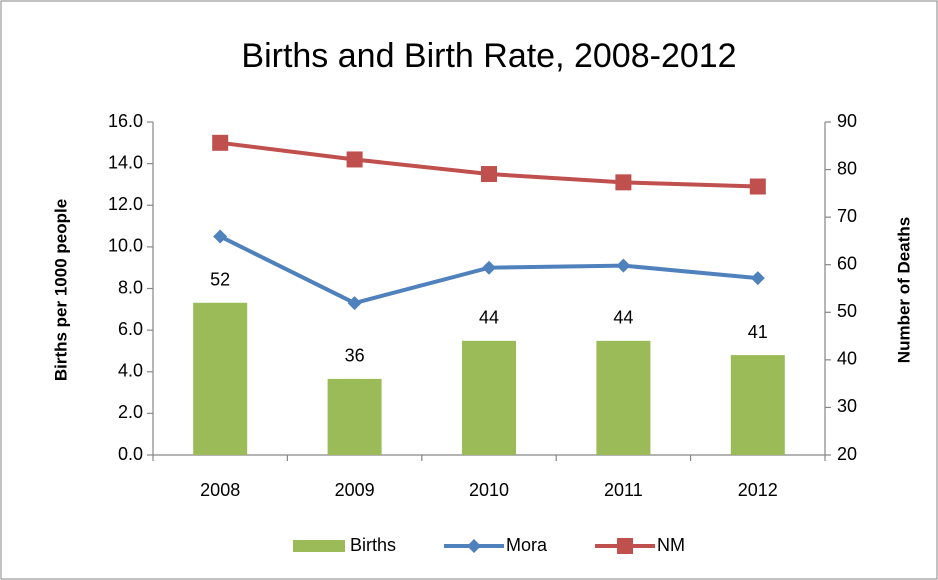 Image resolution: width=938 pixels, height=580 pixels. I want to click on x-tick-label: 2009, so click(355, 490).